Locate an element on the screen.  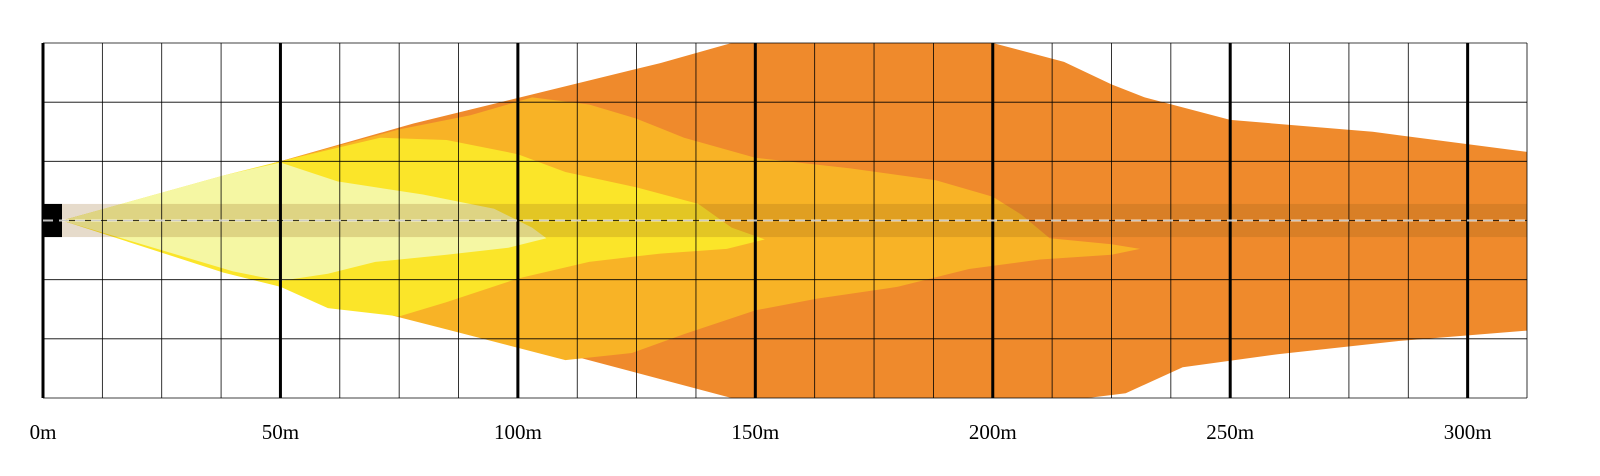
x-tick-label: 150m is located at coordinates (755, 432).